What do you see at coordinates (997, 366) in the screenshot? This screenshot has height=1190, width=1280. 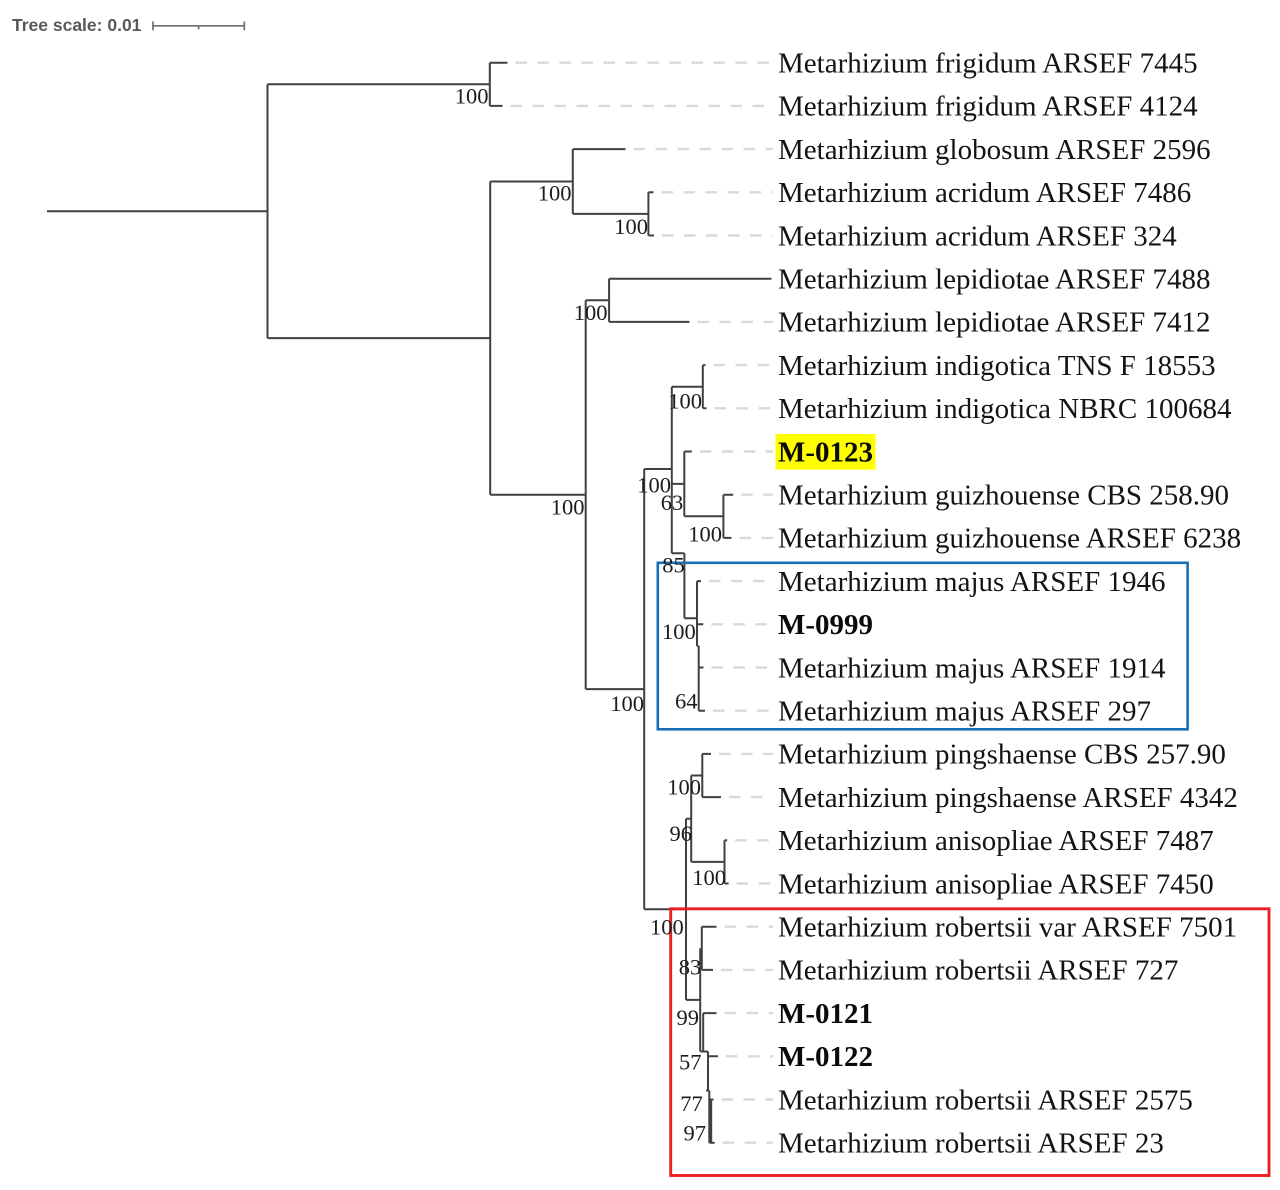 I see `svg-text:Metarhizium indigotica TNS F 1: Metarhizium indigotica TNS F 18553` at bounding box center [997, 366].